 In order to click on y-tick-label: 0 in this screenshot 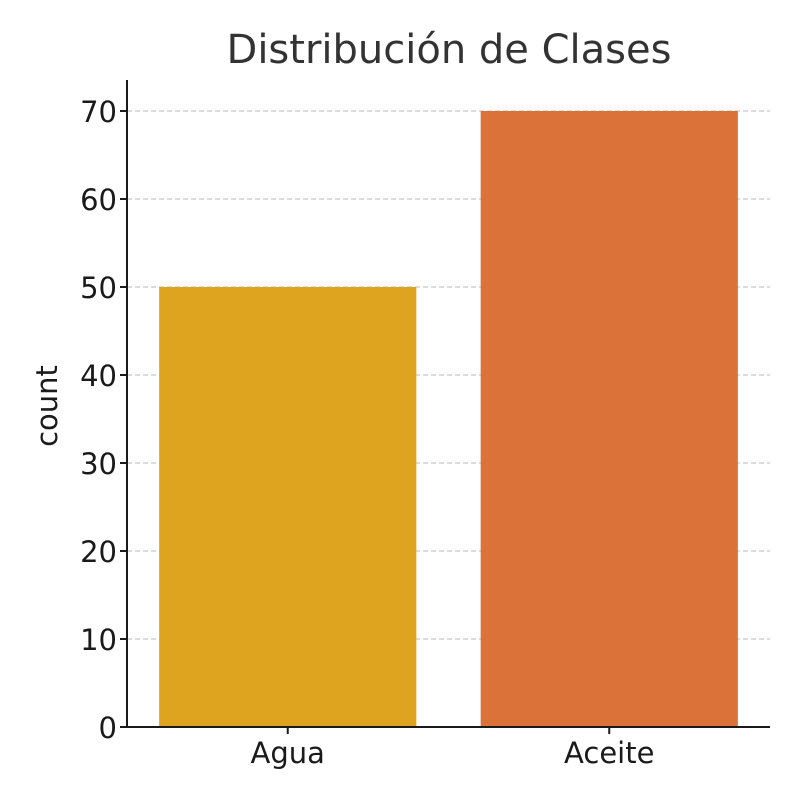, I will do `click(108, 728)`.